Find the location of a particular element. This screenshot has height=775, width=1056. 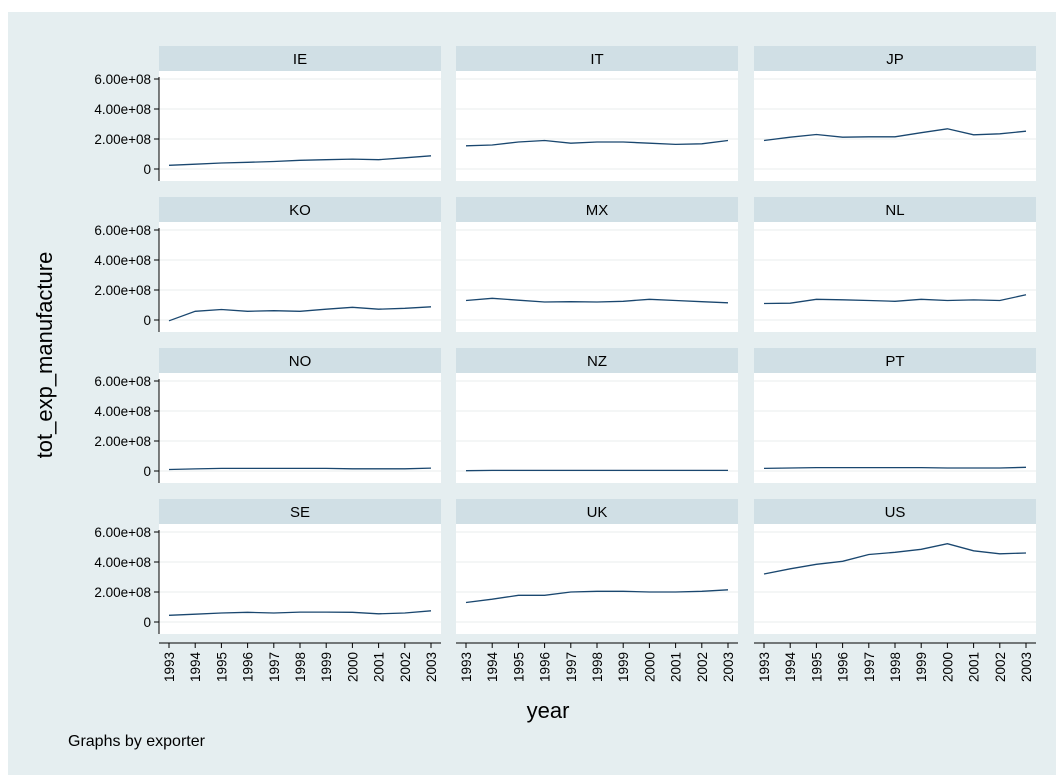

series-line-mx is located at coordinates (597, 300).